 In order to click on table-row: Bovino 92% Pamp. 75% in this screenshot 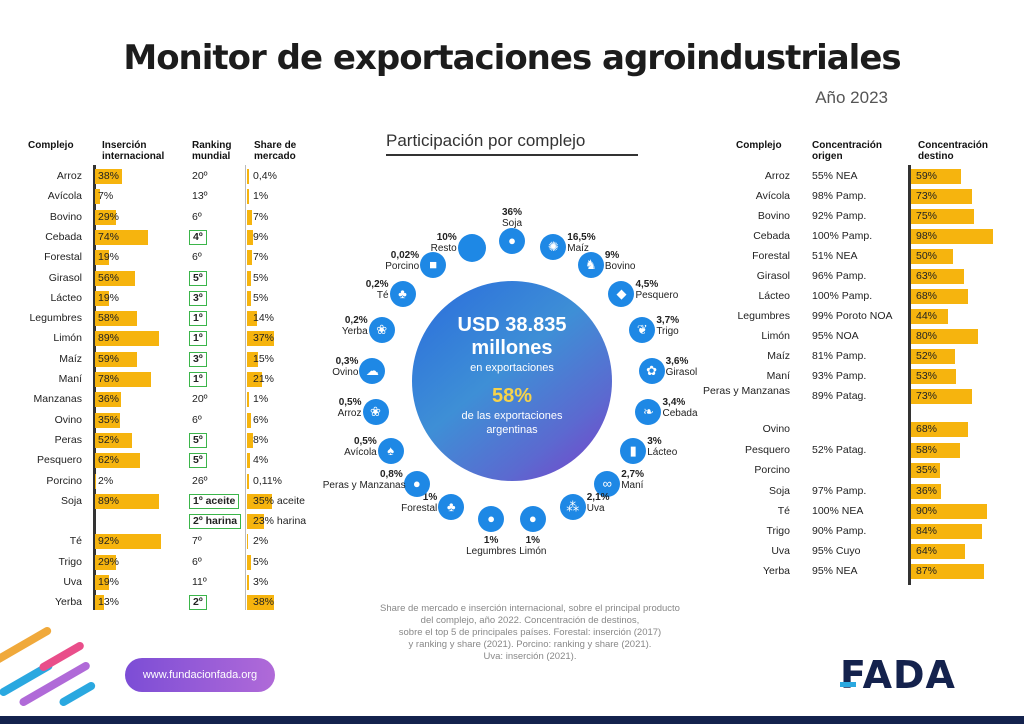, I will do `click(860, 216)`.